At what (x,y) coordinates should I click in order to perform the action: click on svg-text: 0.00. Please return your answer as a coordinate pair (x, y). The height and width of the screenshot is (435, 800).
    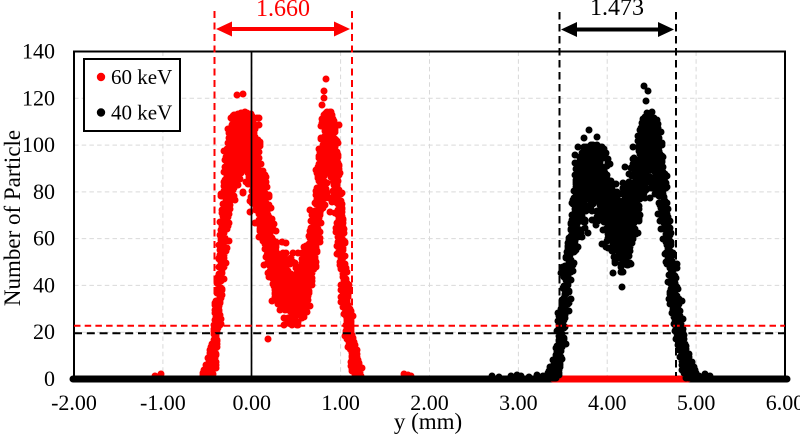
    Looking at the image, I should click on (252, 402).